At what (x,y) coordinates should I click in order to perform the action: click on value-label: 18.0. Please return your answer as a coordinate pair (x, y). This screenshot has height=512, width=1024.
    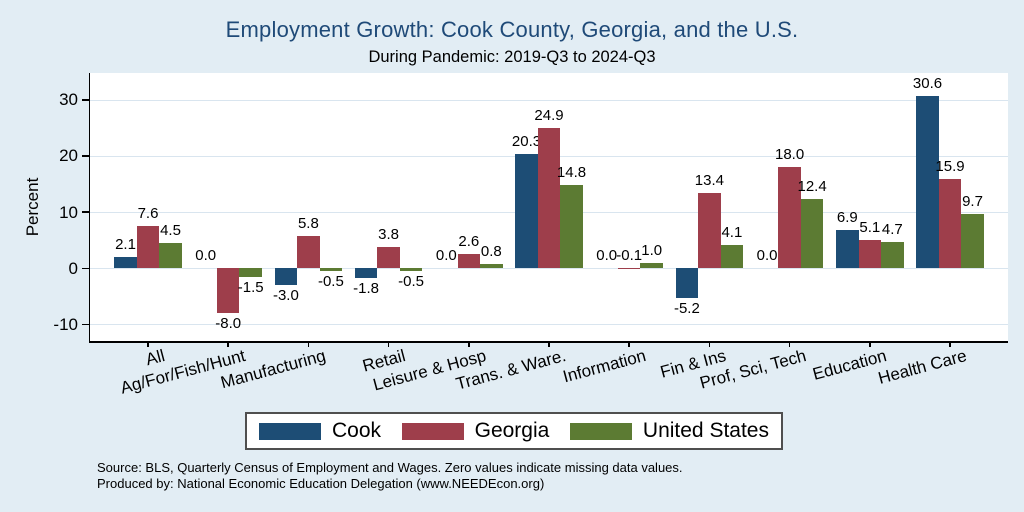
    Looking at the image, I should click on (789, 155).